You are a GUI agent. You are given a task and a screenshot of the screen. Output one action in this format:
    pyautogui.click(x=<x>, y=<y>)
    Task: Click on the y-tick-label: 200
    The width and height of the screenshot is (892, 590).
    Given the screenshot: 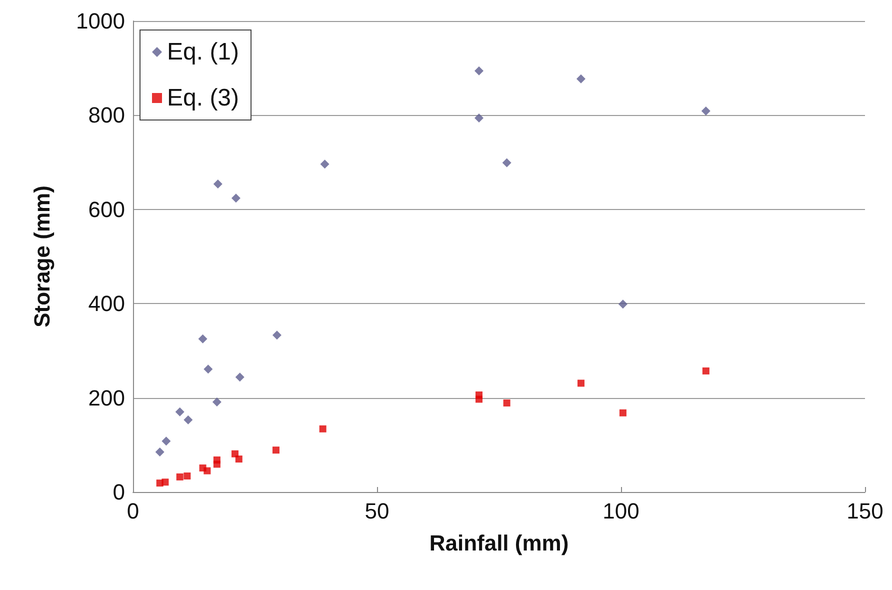 What is the action you would take?
    pyautogui.click(x=106, y=397)
    